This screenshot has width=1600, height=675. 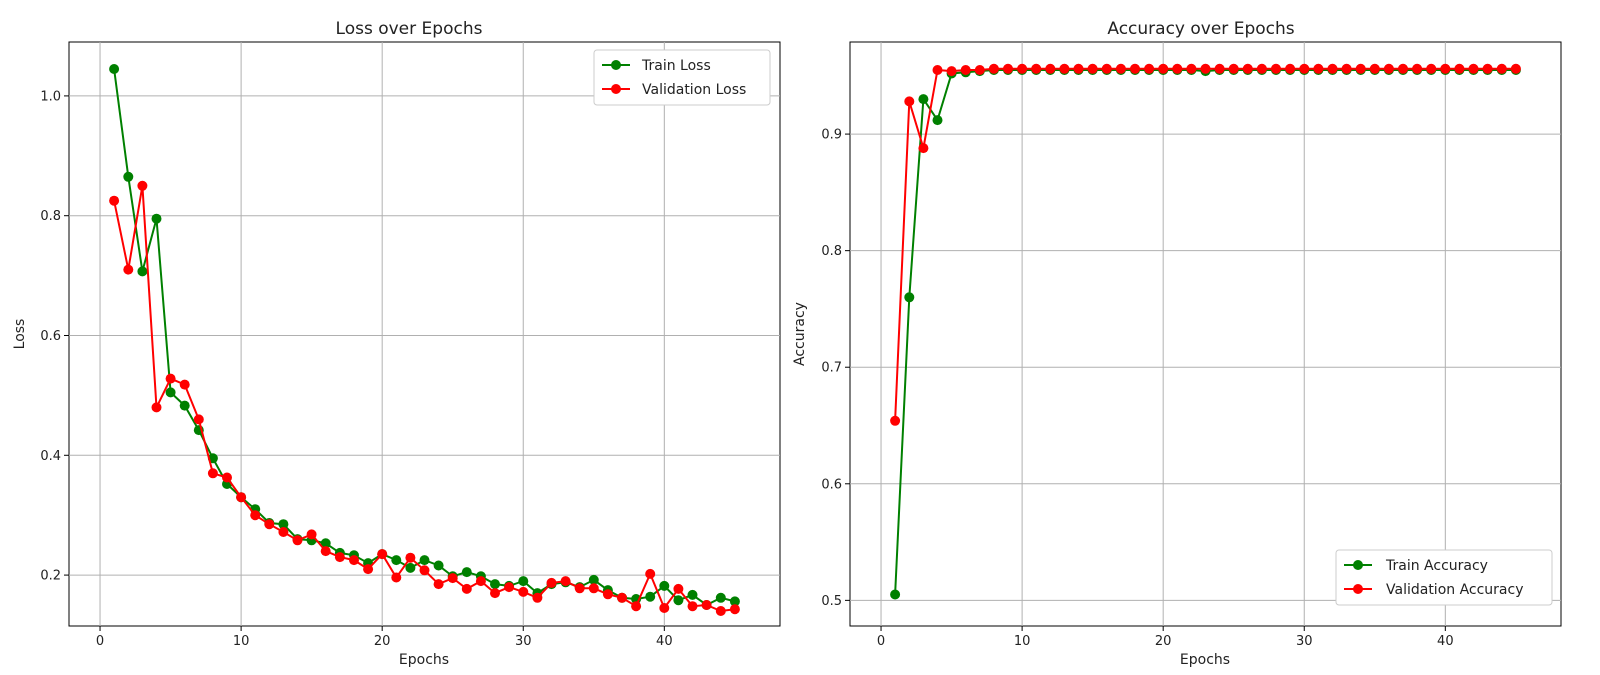 I want to click on legend-item-validation-loss: Validation Loss, so click(x=674, y=90).